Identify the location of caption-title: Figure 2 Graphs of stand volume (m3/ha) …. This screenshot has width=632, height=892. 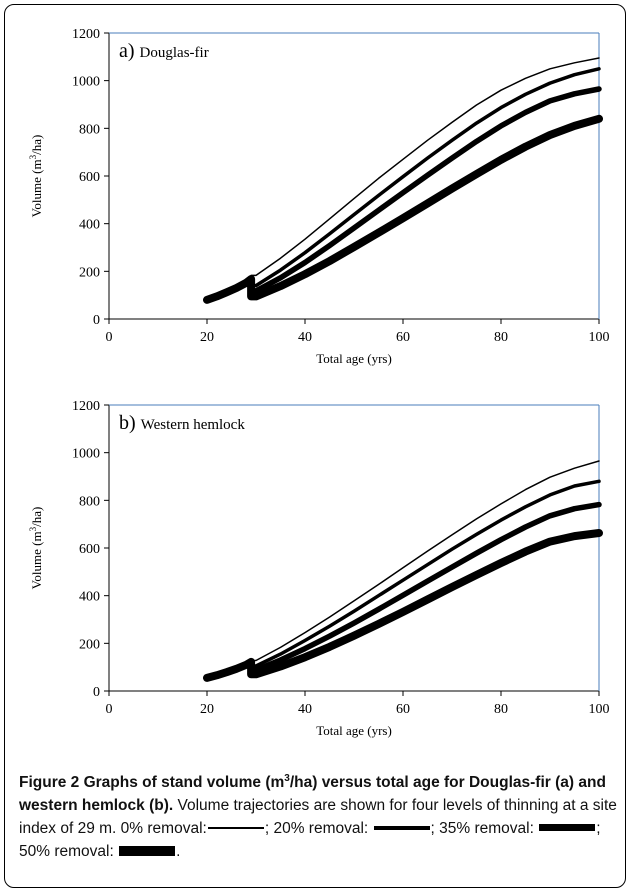
(312, 793).